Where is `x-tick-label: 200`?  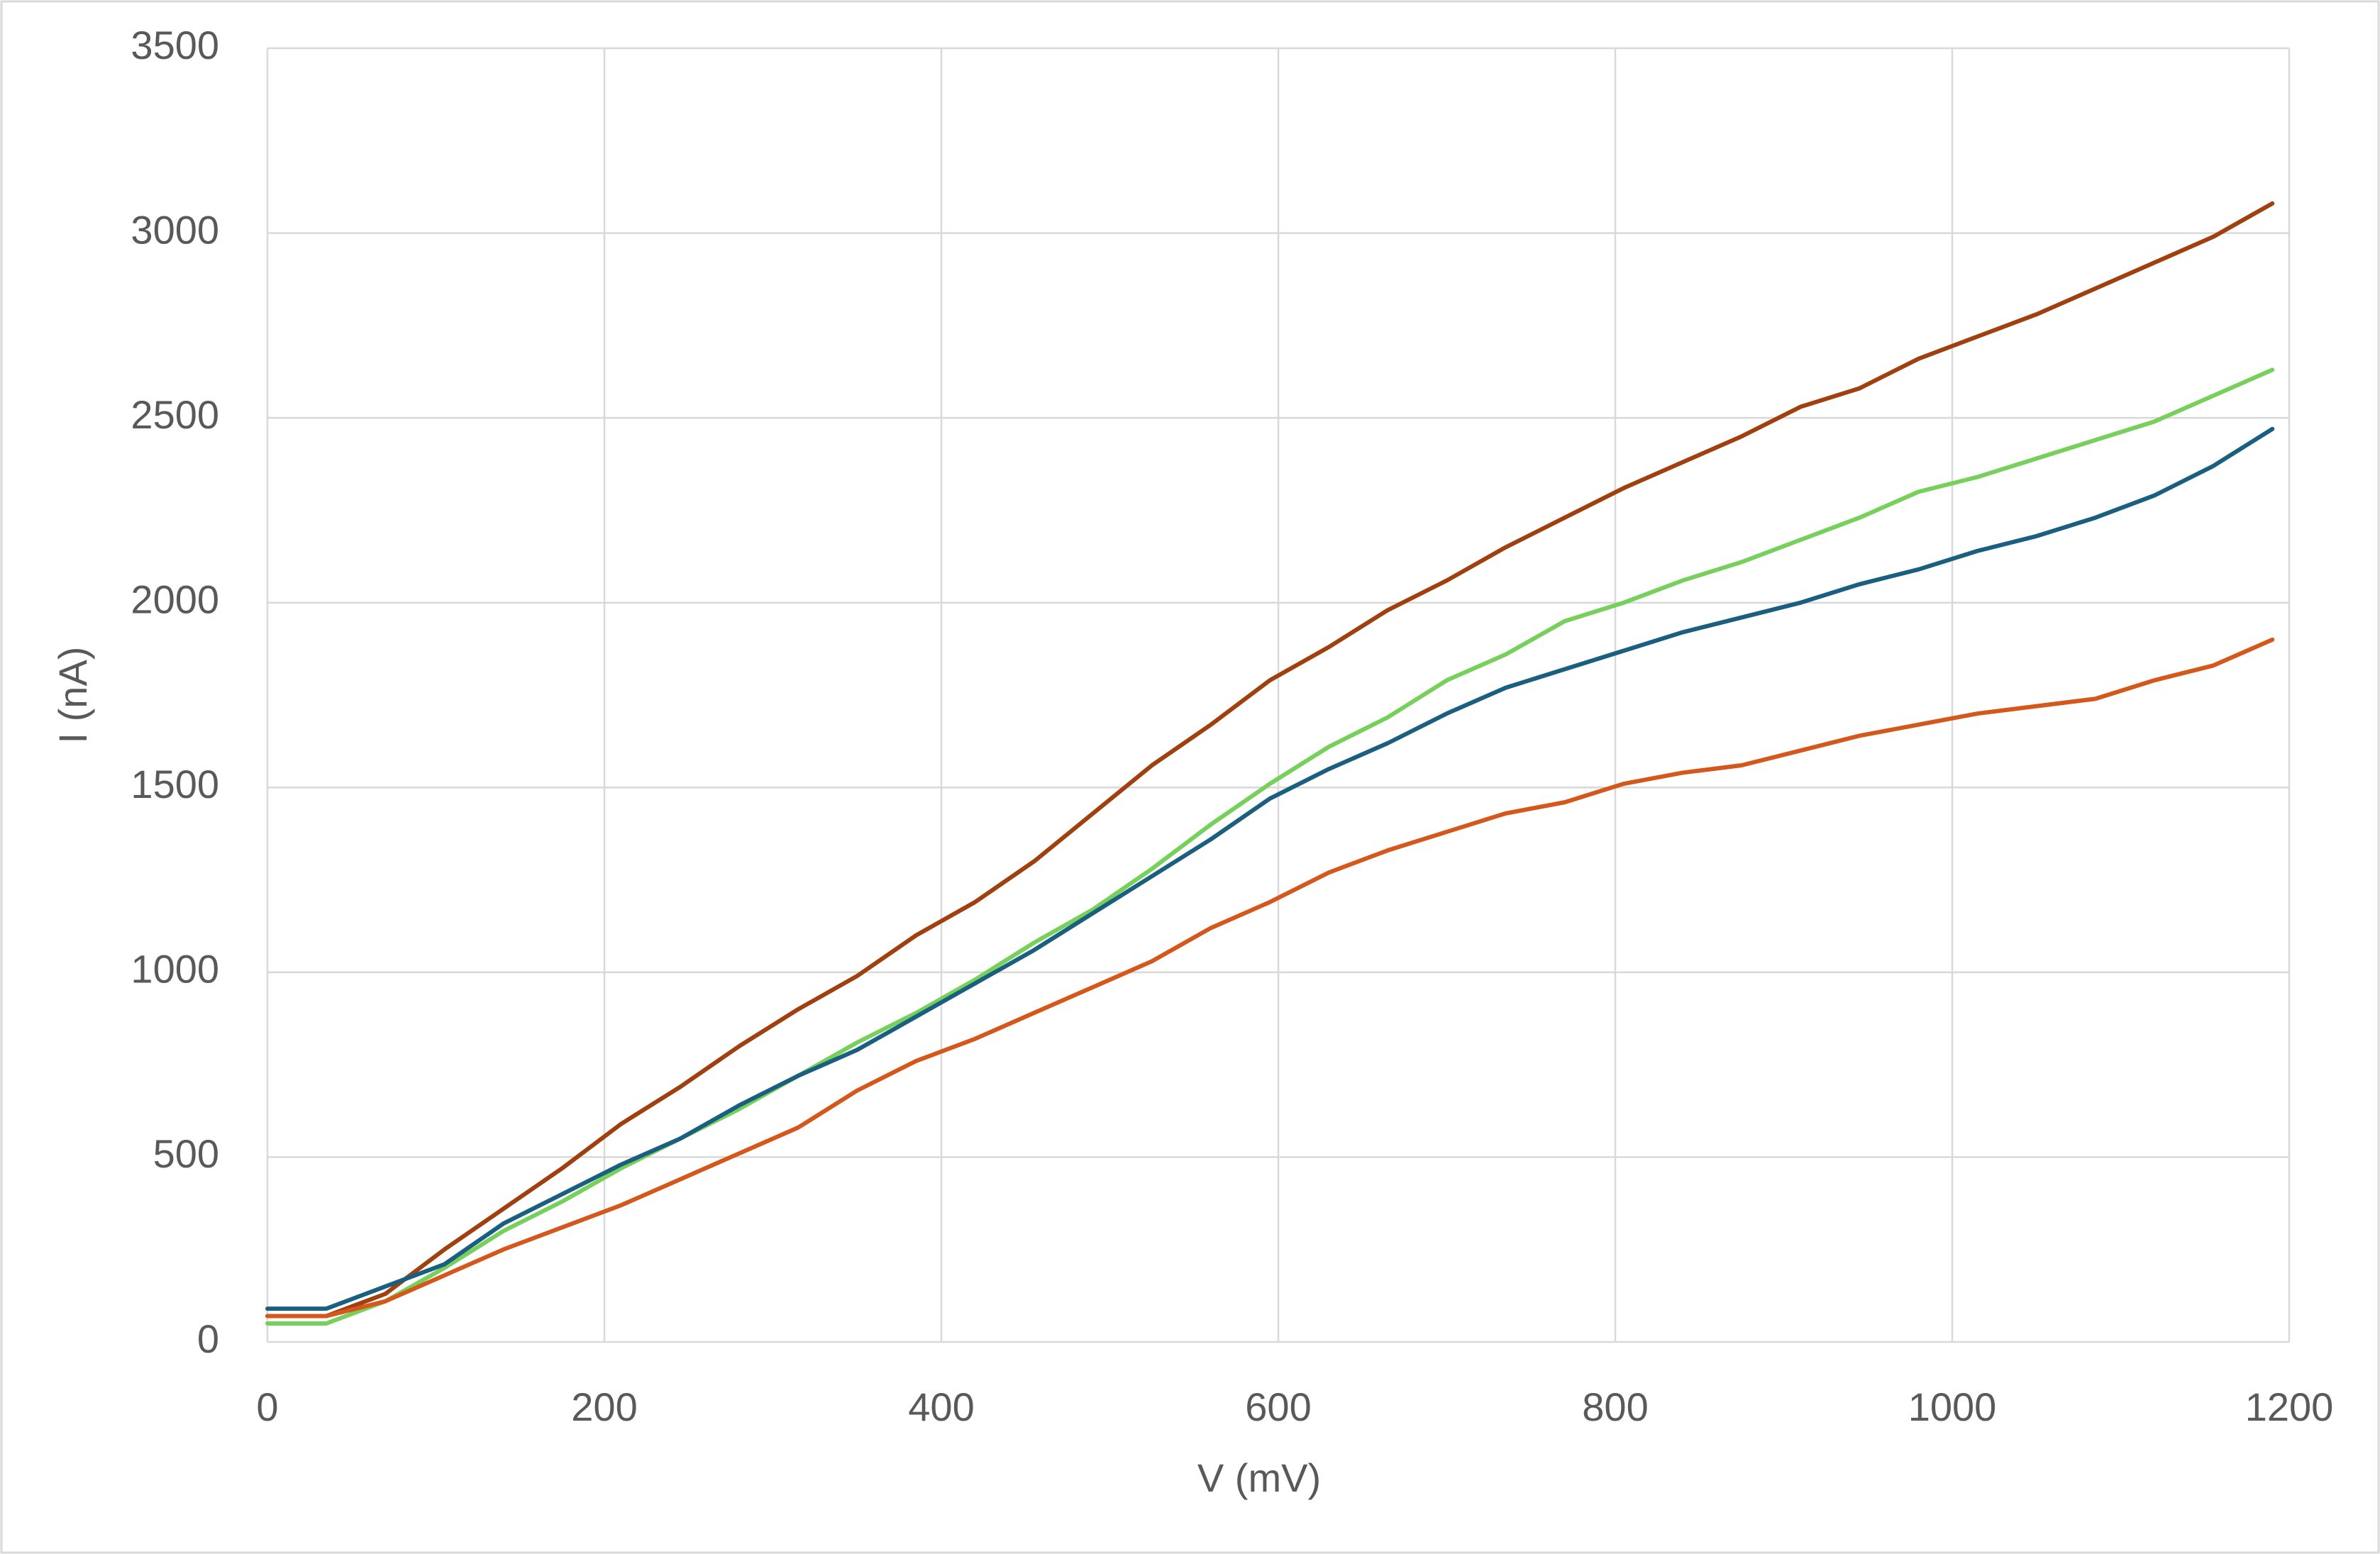
x-tick-label: 200 is located at coordinates (604, 1406).